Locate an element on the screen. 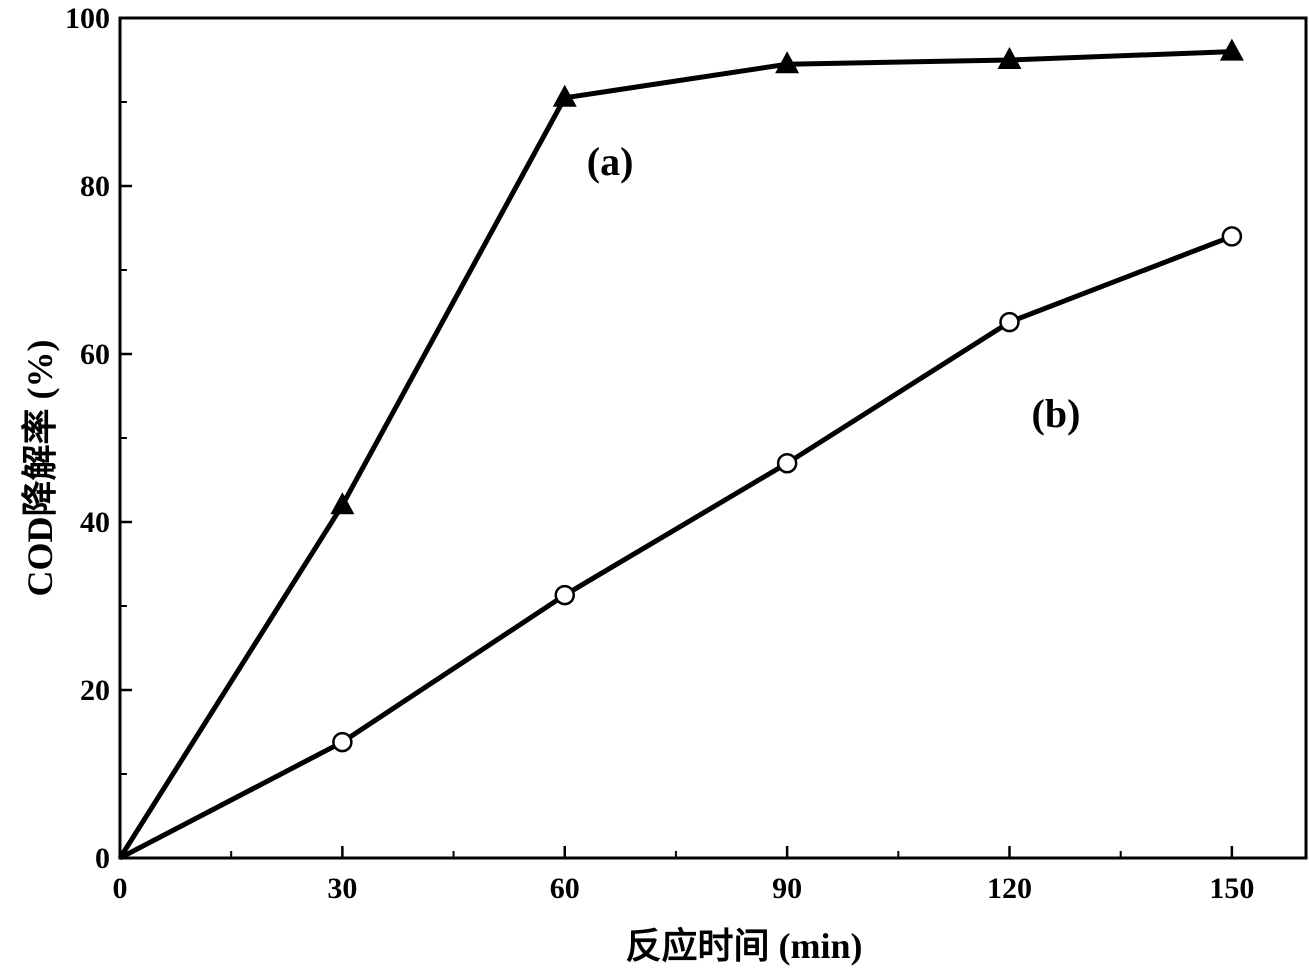 The width and height of the screenshot is (1309, 968). y-tick-label-4: 80 is located at coordinates (95, 186).